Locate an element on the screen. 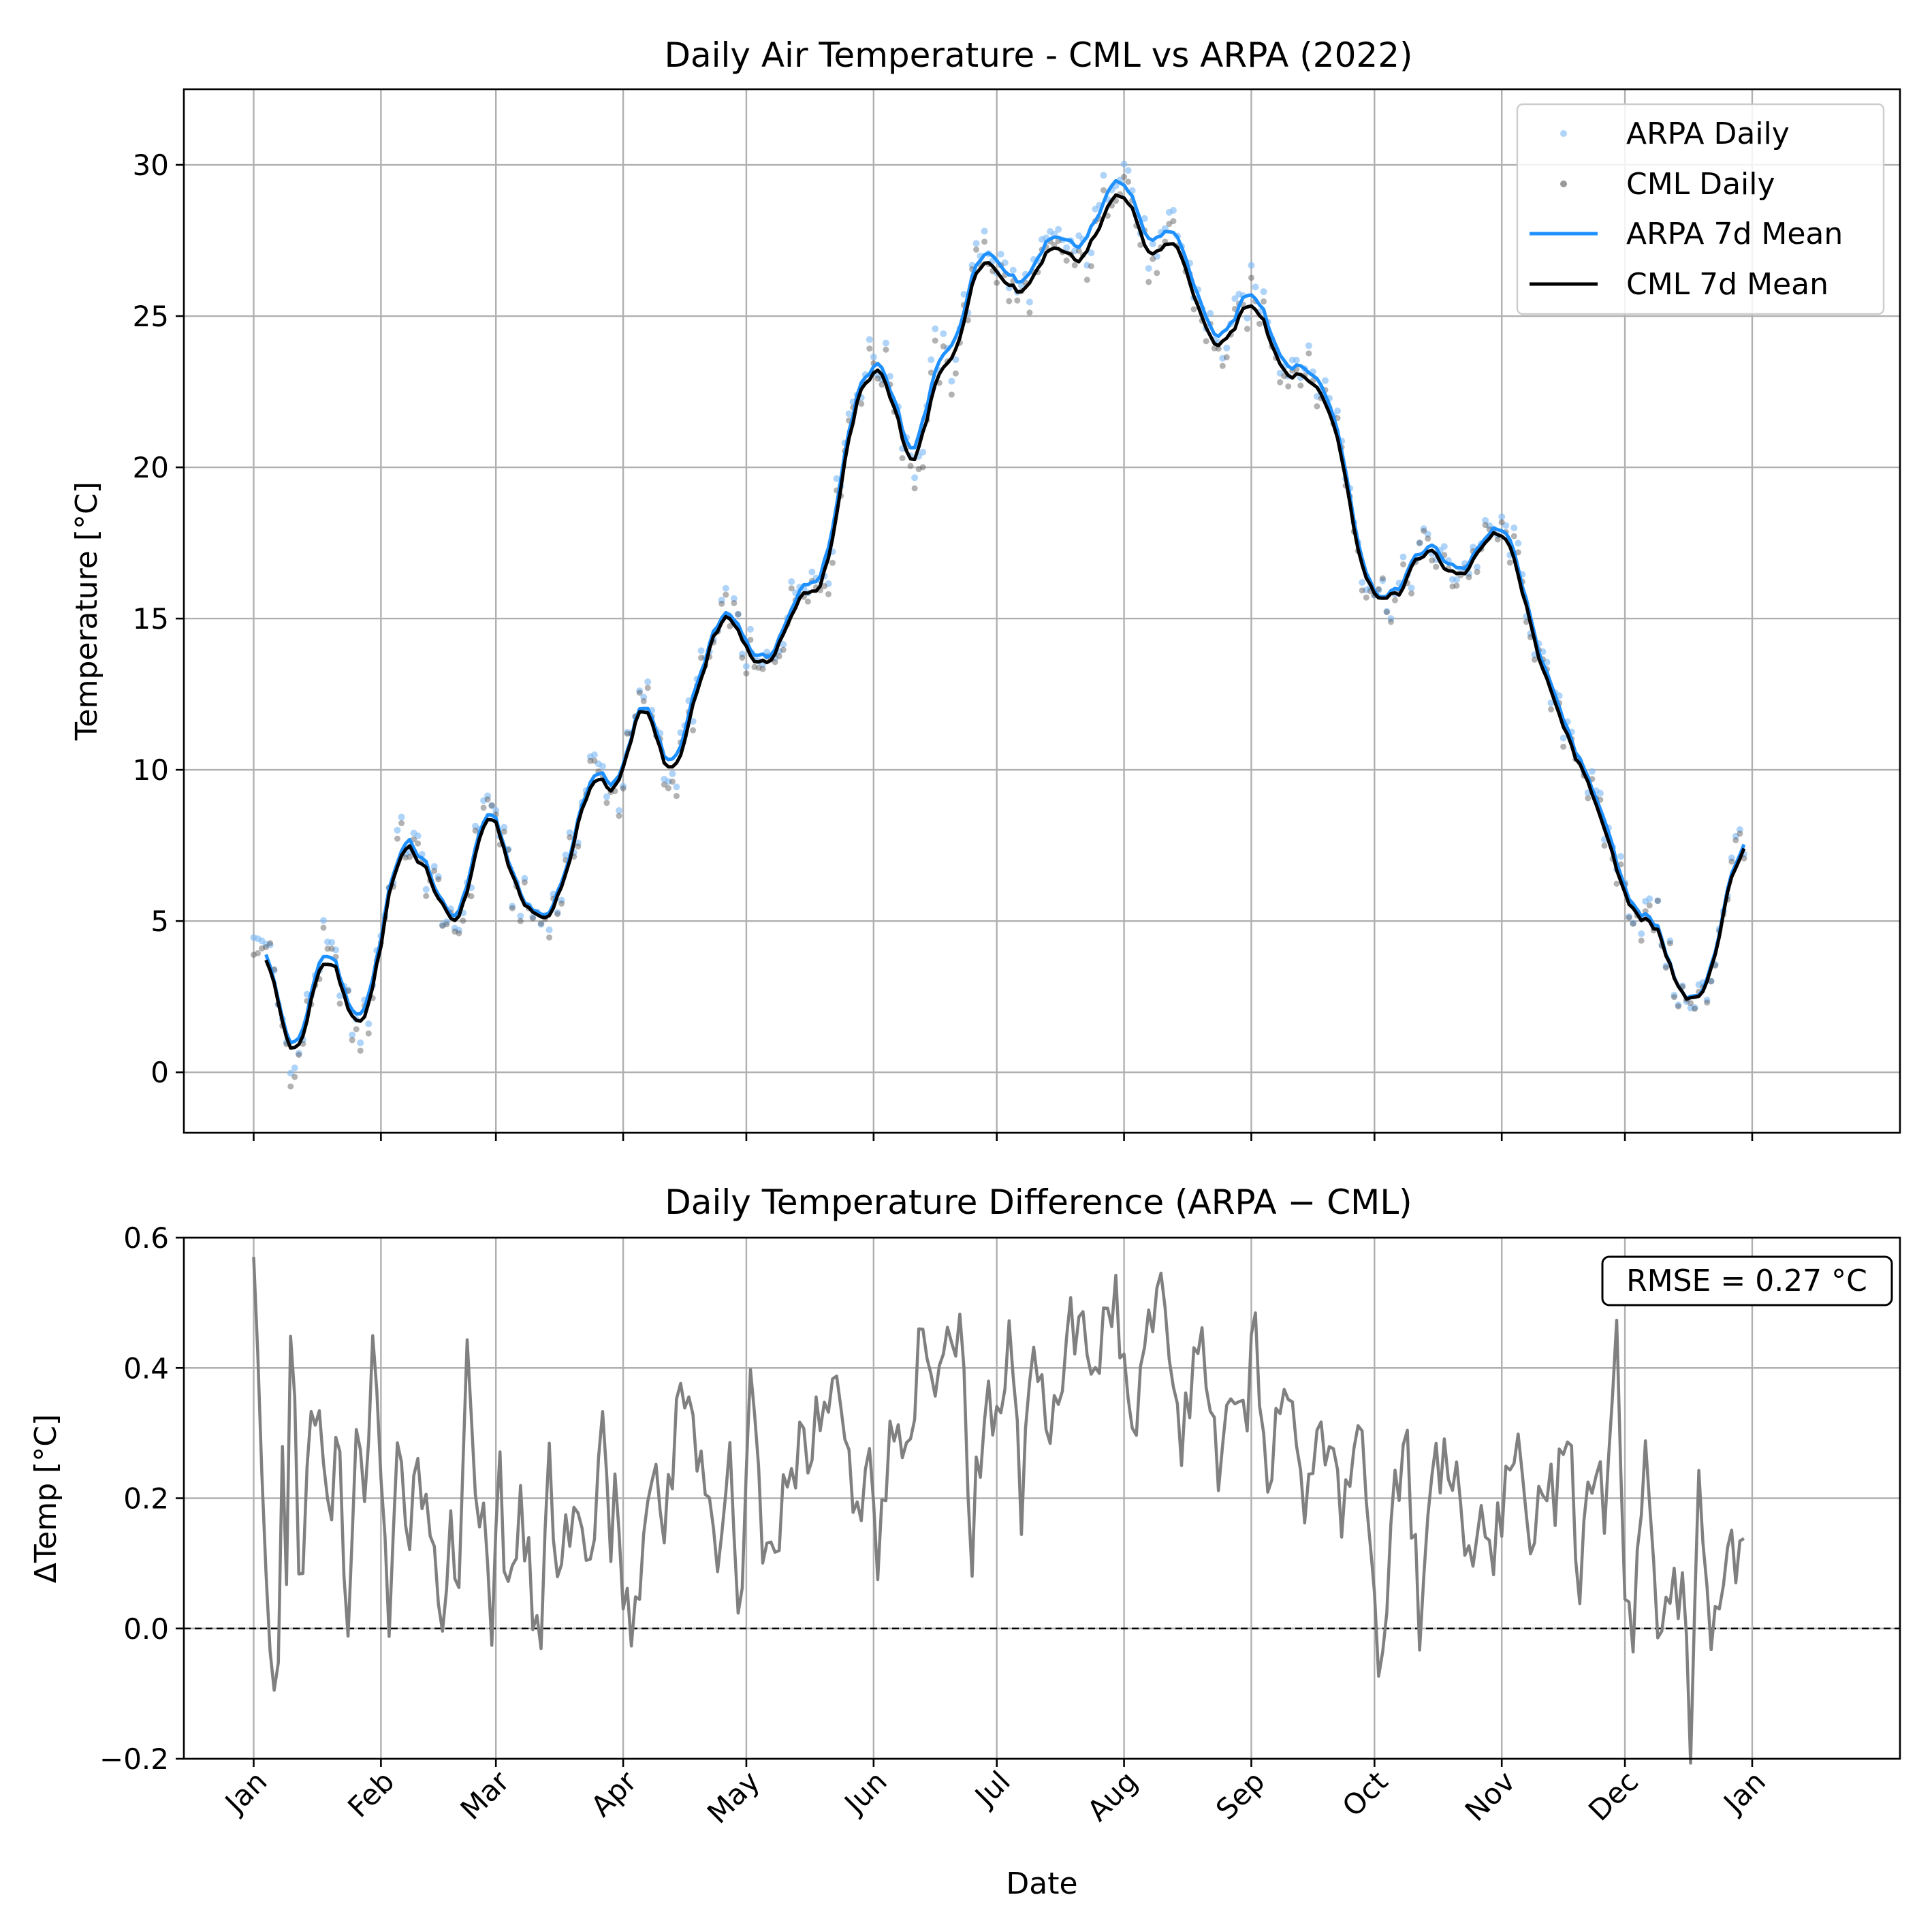 The width and height of the screenshot is (1932, 1910). difference-y-tick-label: 0.4 is located at coordinates (146, 1368).